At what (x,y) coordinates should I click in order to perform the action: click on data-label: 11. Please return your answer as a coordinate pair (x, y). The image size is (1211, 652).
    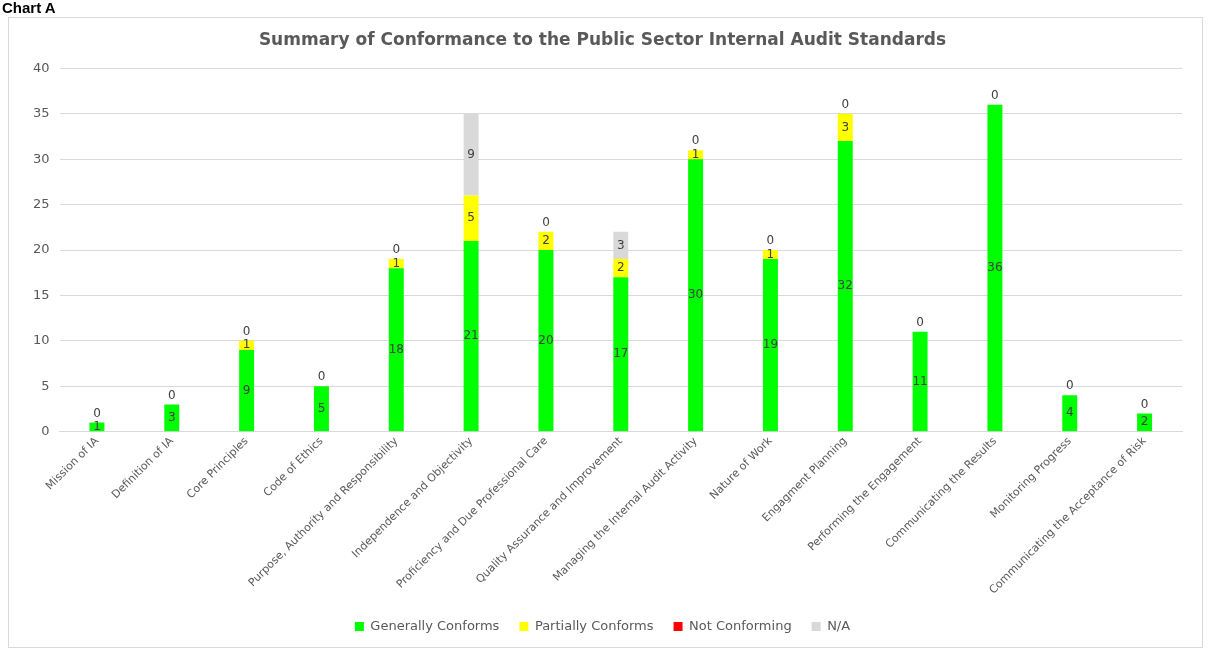
    Looking at the image, I should click on (920, 380).